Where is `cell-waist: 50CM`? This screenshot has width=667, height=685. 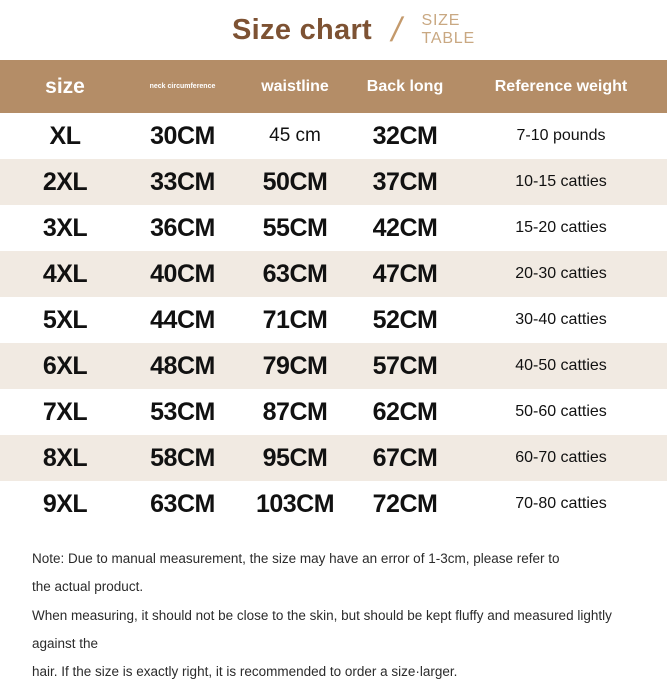 cell-waist: 50CM is located at coordinates (295, 181).